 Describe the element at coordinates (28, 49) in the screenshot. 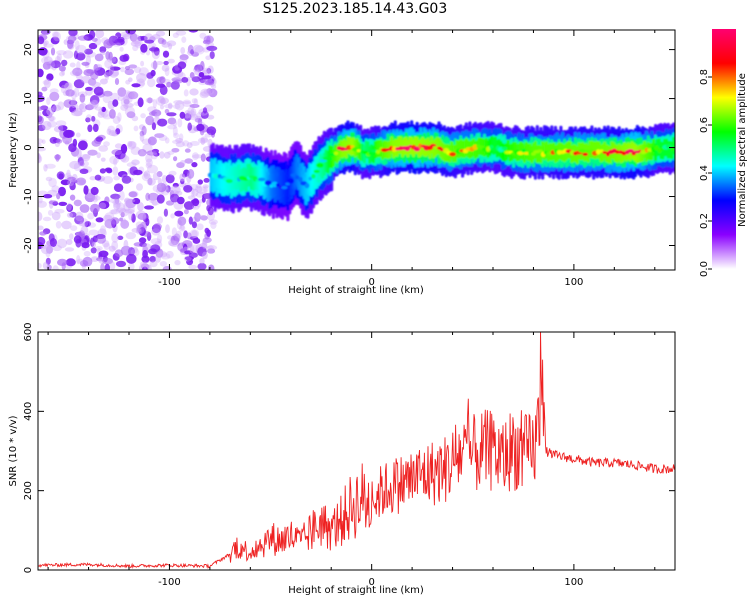

I see `heatmap-y-tick-label: 20` at that location.